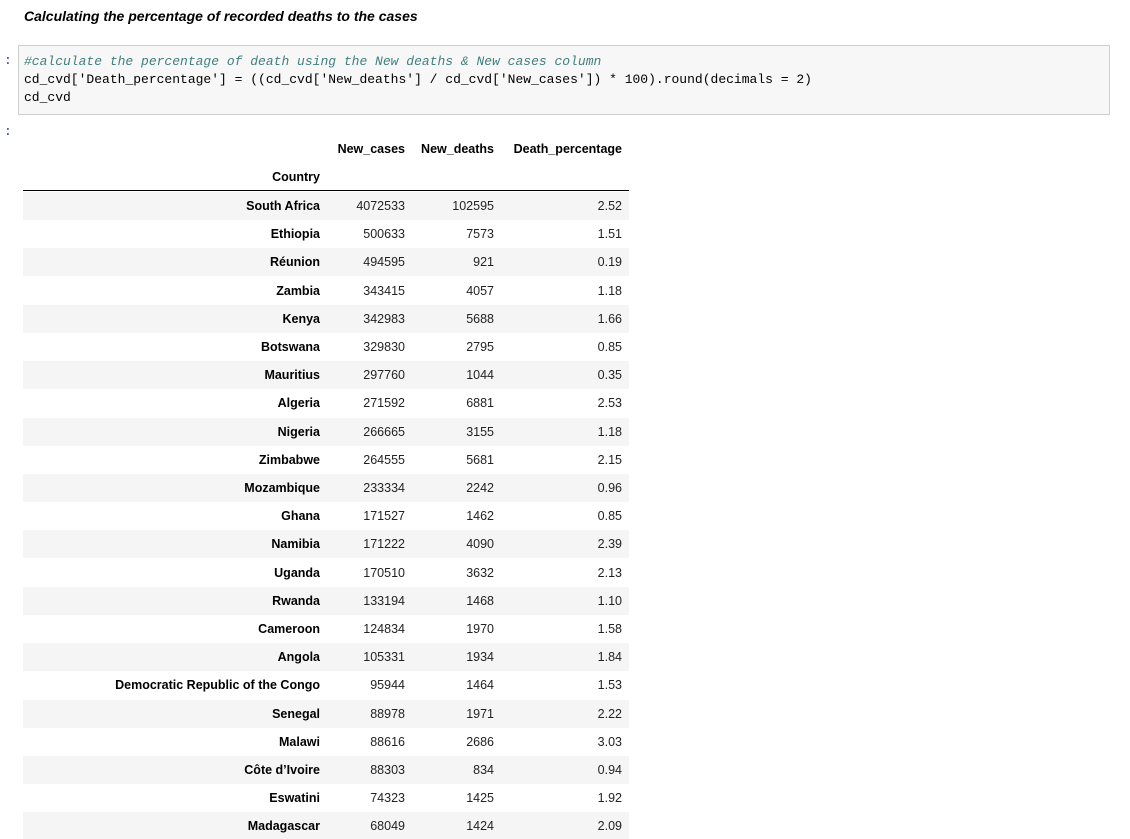 The height and width of the screenshot is (839, 1130). I want to click on row-label: Madagascar, so click(283, 826).